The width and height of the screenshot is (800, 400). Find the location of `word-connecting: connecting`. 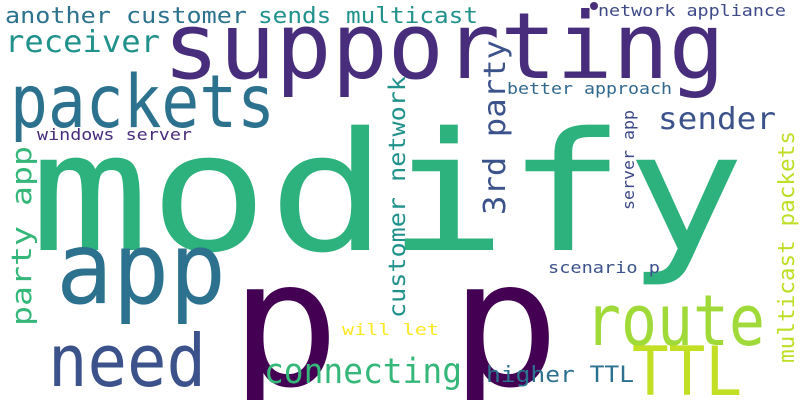

word-connecting: connecting is located at coordinates (363, 372).